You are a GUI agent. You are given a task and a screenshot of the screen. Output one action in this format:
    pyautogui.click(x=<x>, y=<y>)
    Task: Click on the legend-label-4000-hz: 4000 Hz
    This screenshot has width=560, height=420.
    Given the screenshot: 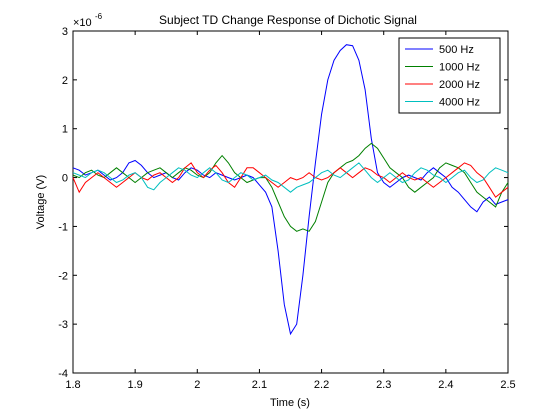 What is the action you would take?
    pyautogui.click(x=459, y=103)
    